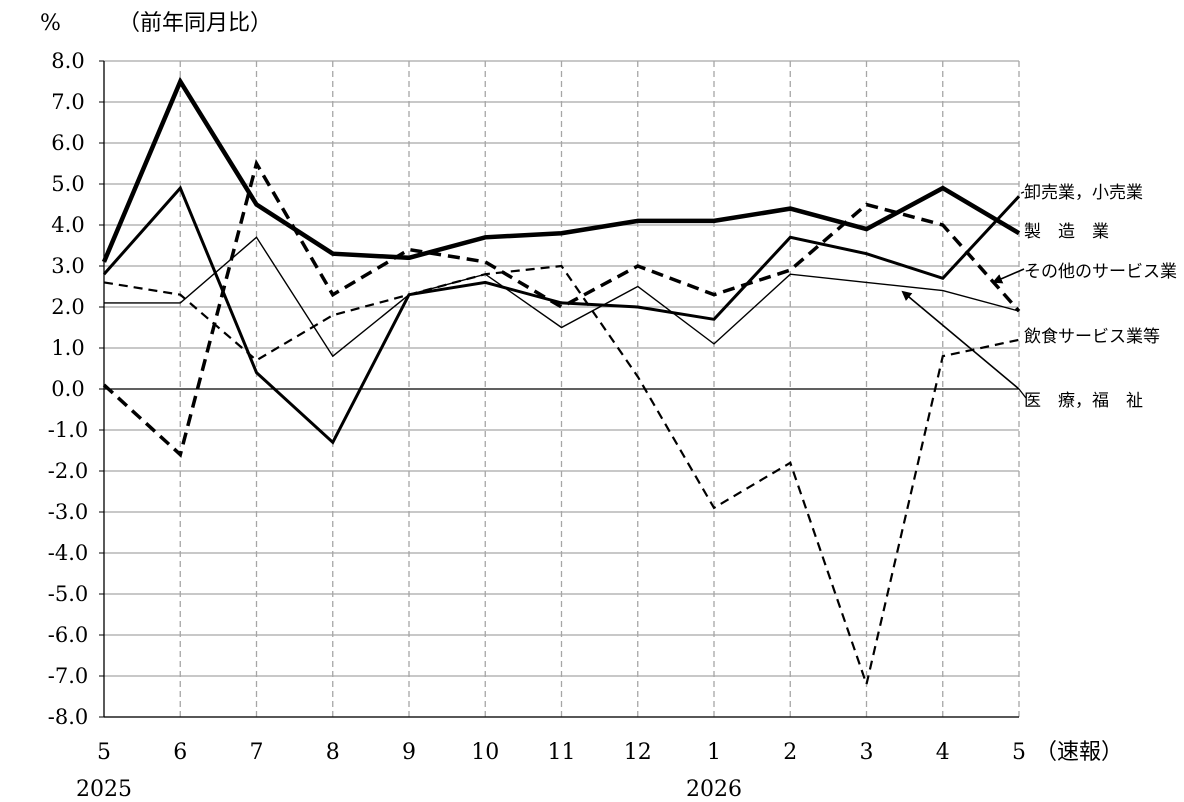 The height and width of the screenshot is (802, 1184). Describe the element at coordinates (1079, 752) in the screenshot. I see `x-suffix-label: （速報）` at that location.